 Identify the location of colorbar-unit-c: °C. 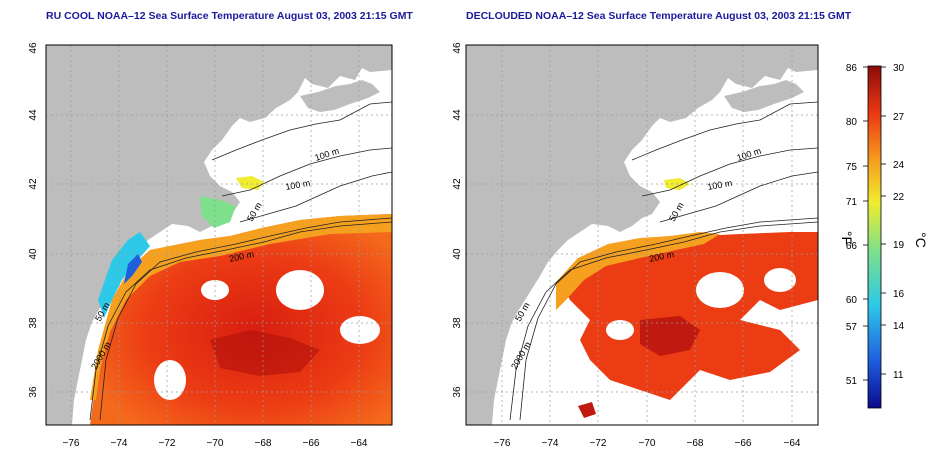
(921, 240).